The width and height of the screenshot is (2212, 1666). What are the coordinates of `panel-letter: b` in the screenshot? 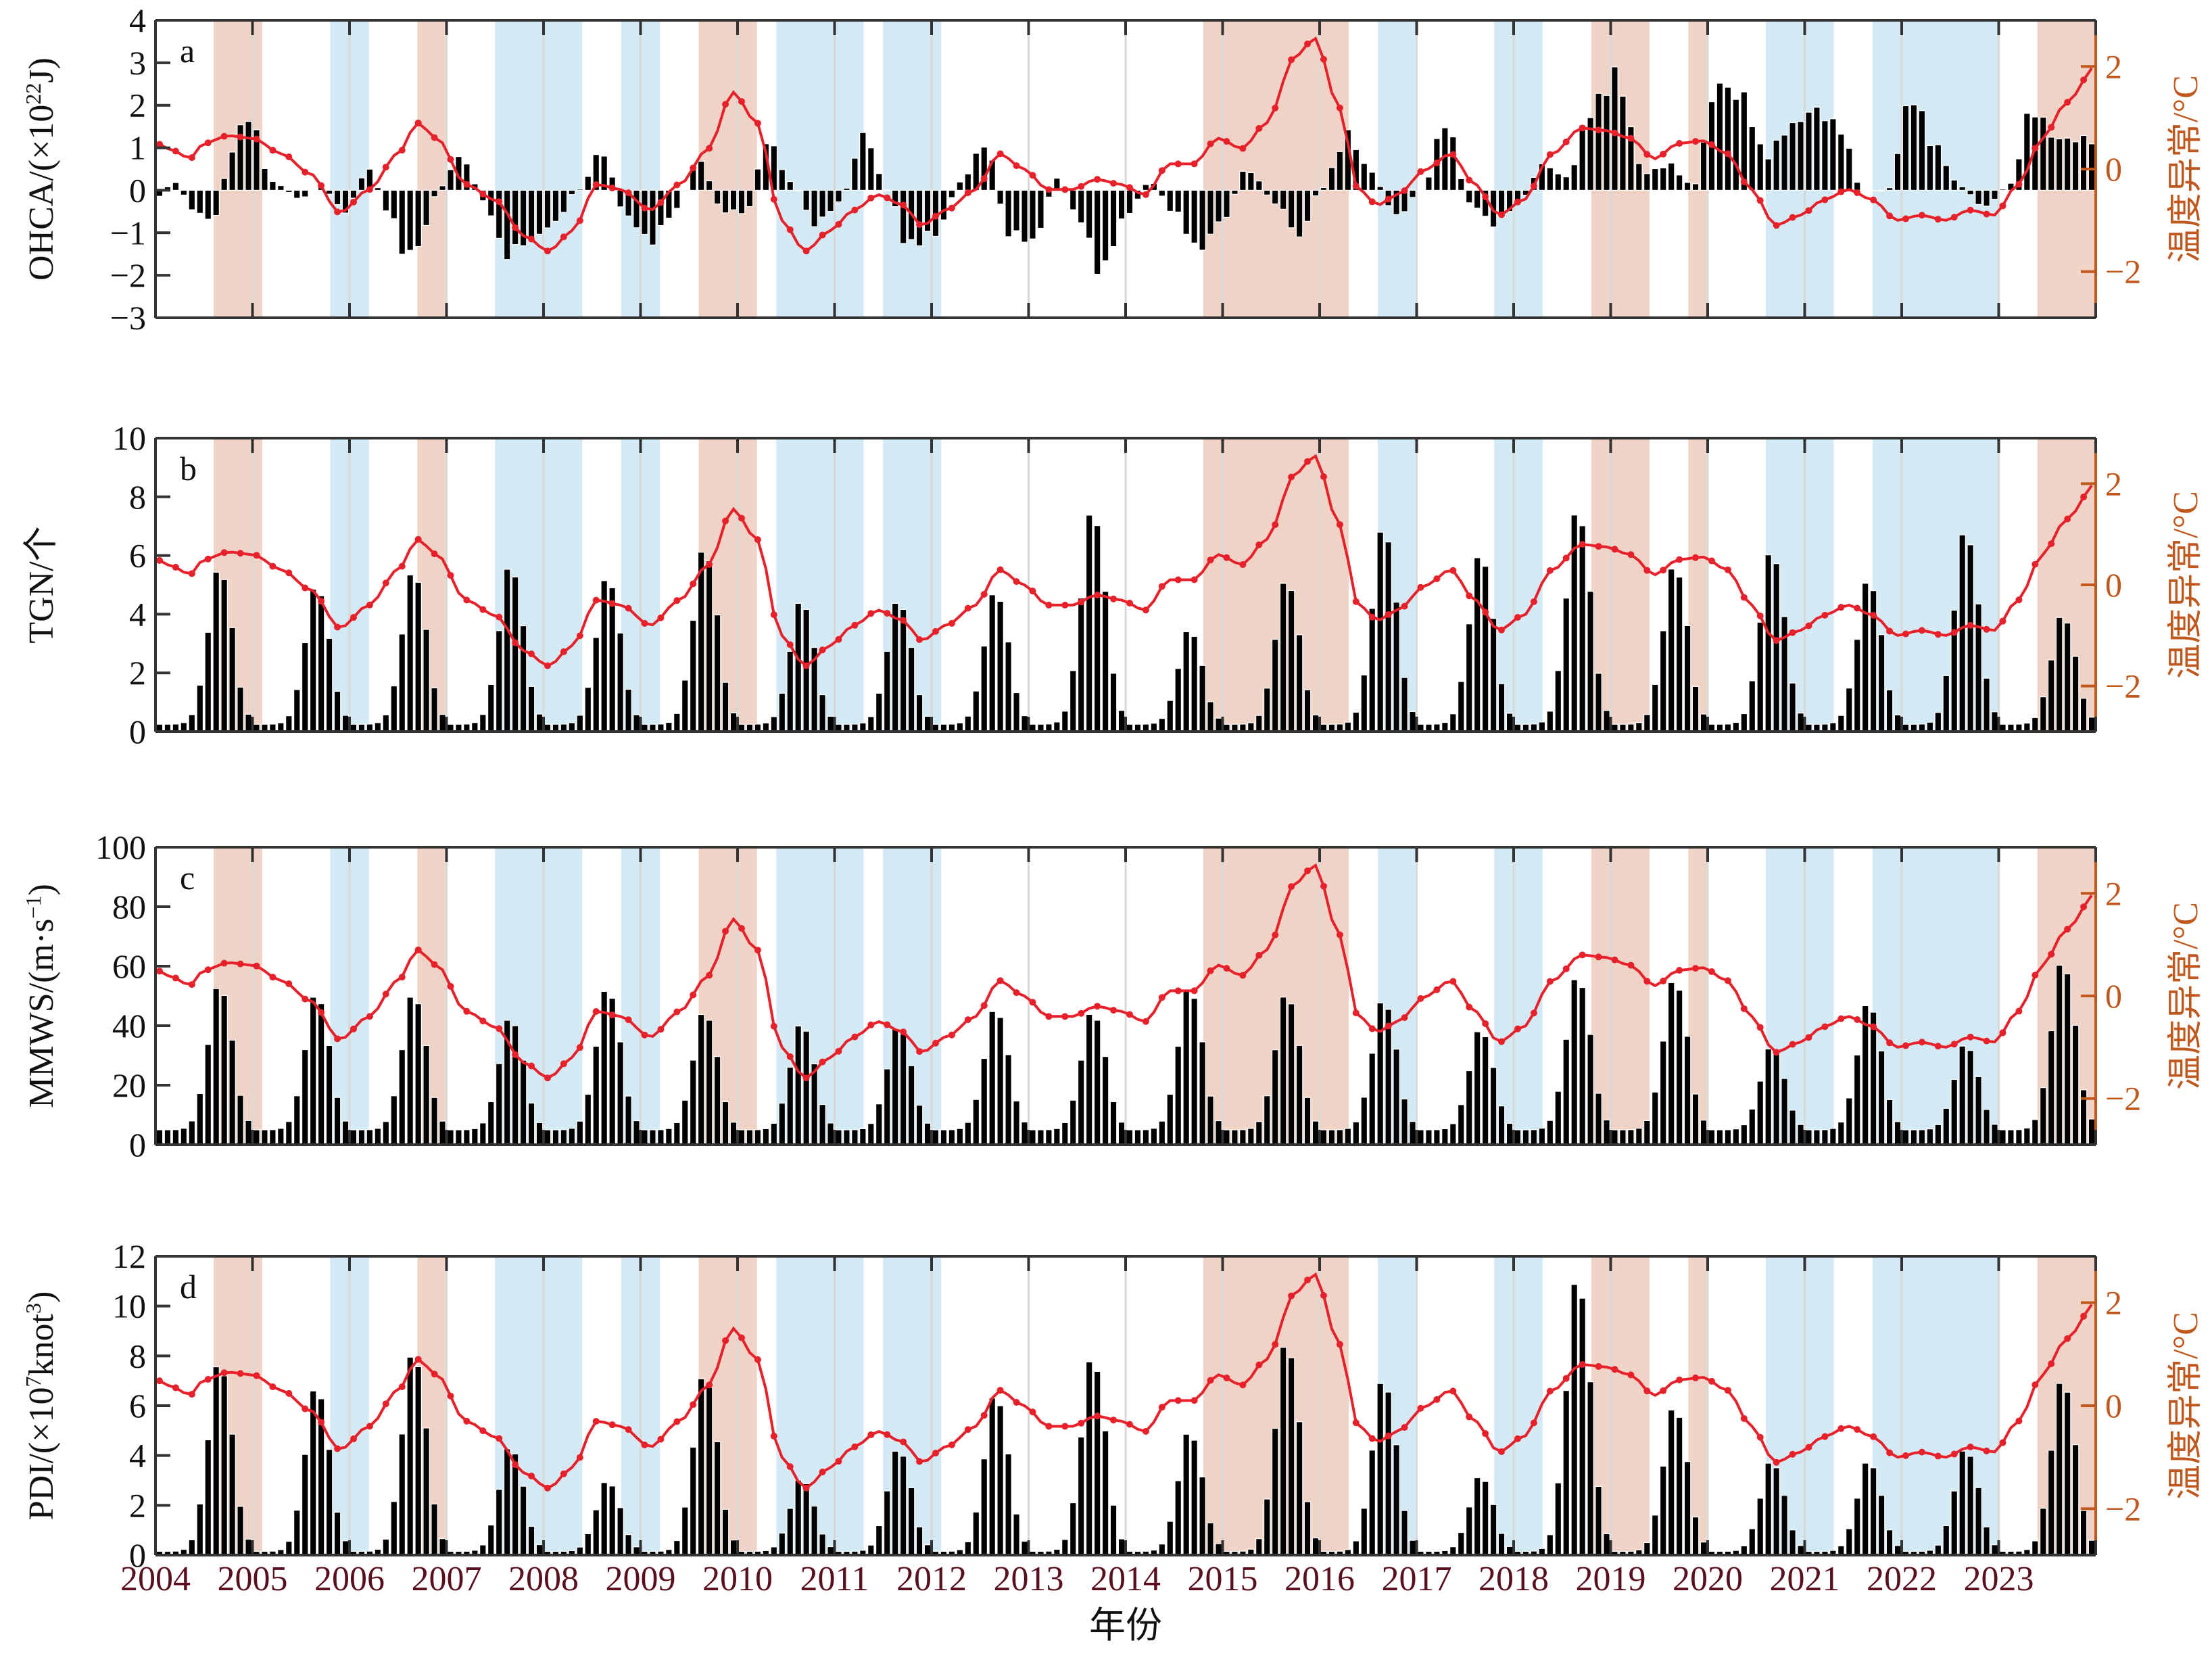 It's located at (189, 469).